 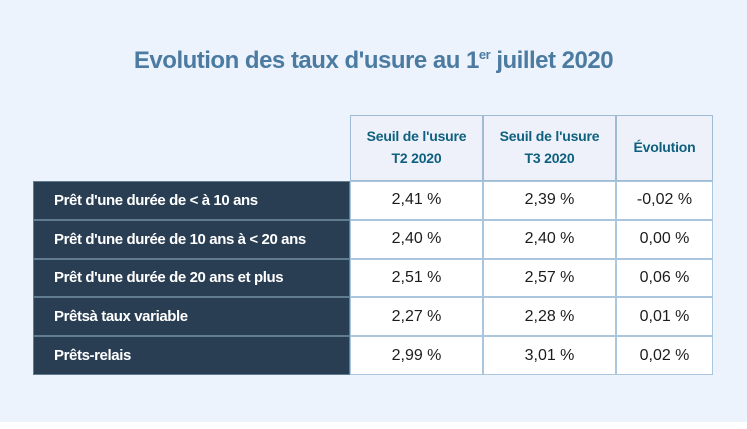 What do you see at coordinates (416, 148) in the screenshot?
I see `column-header-t2-2020: Seuil de l'usure T2 2020` at bounding box center [416, 148].